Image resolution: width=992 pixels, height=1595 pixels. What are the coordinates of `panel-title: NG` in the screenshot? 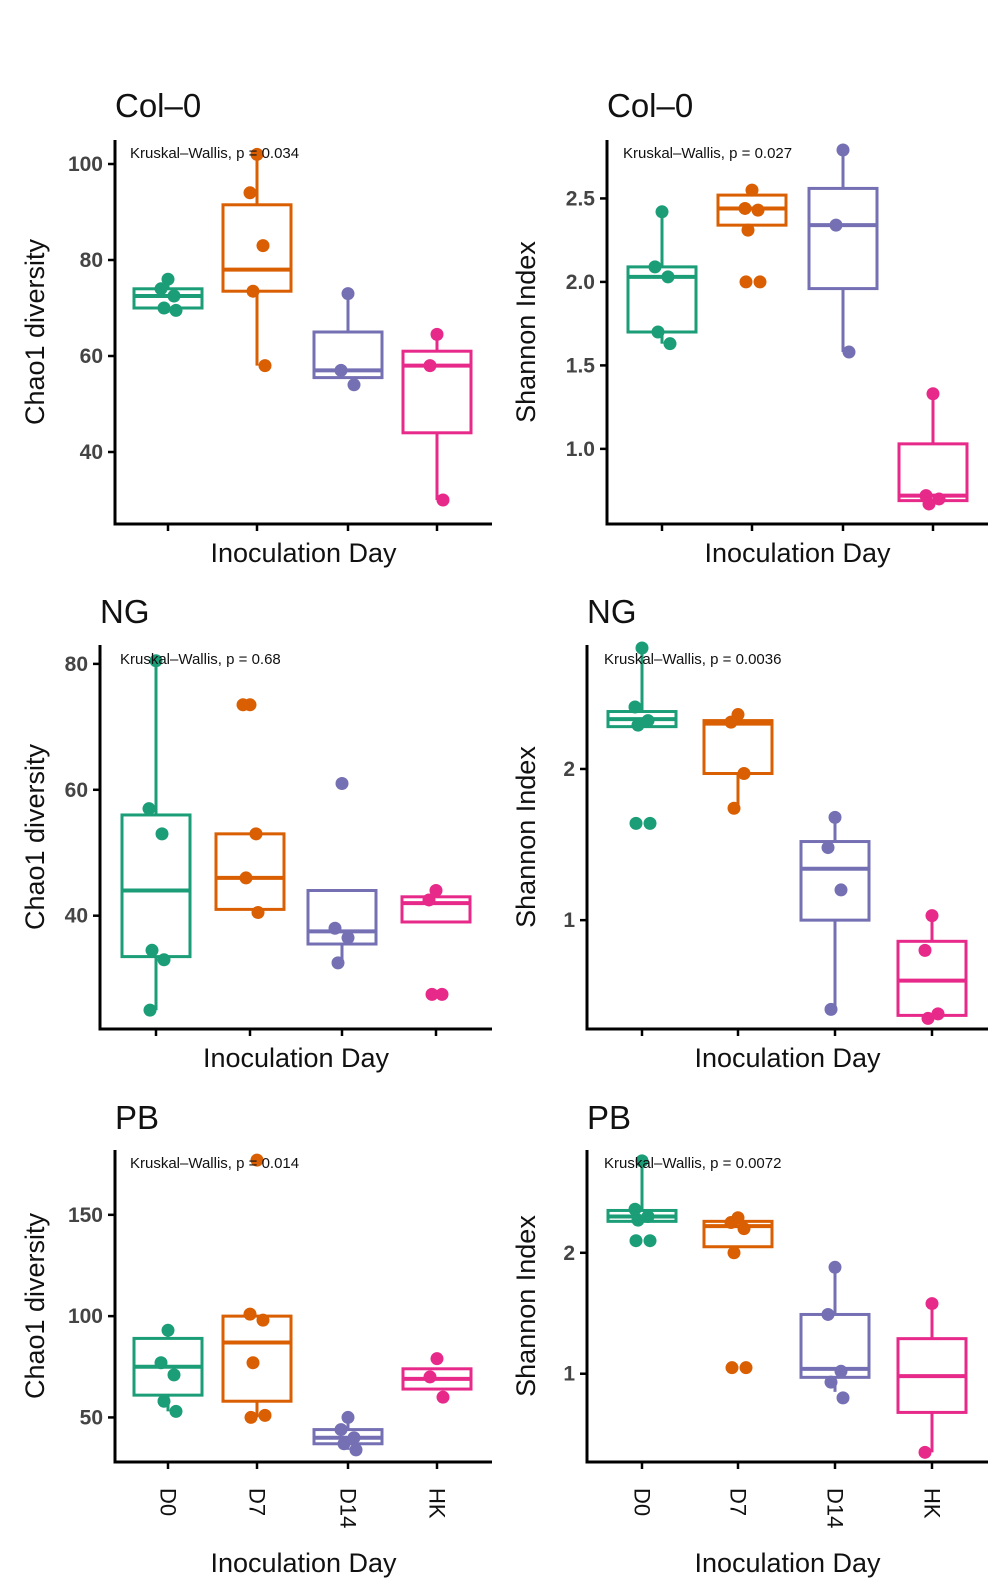 It's located at (612, 611).